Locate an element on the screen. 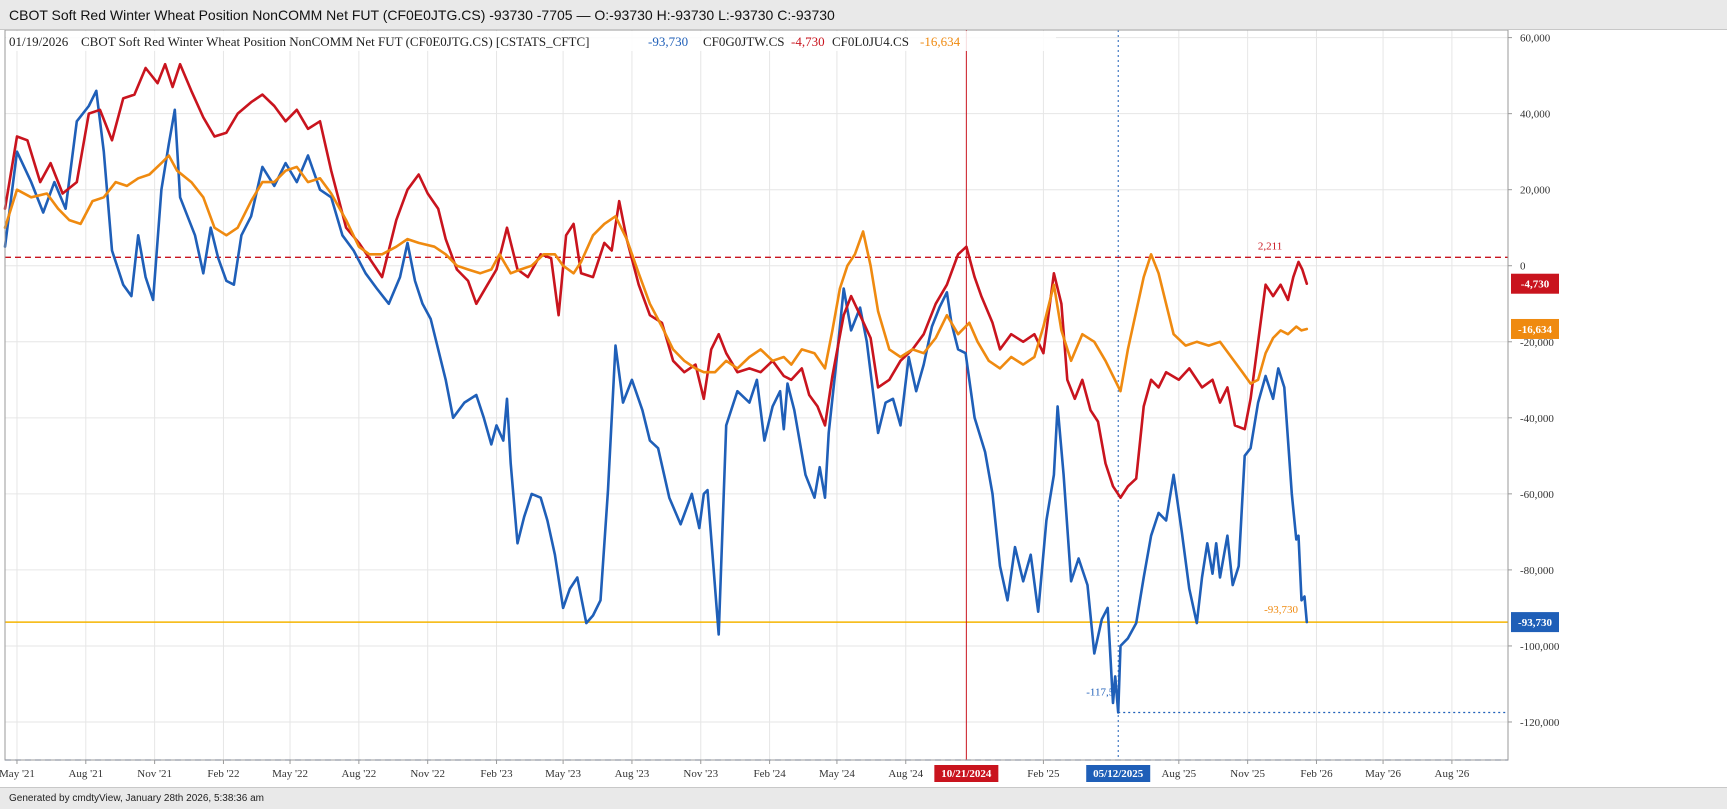  y-tick-label: -20,000 is located at coordinates (1537, 343).